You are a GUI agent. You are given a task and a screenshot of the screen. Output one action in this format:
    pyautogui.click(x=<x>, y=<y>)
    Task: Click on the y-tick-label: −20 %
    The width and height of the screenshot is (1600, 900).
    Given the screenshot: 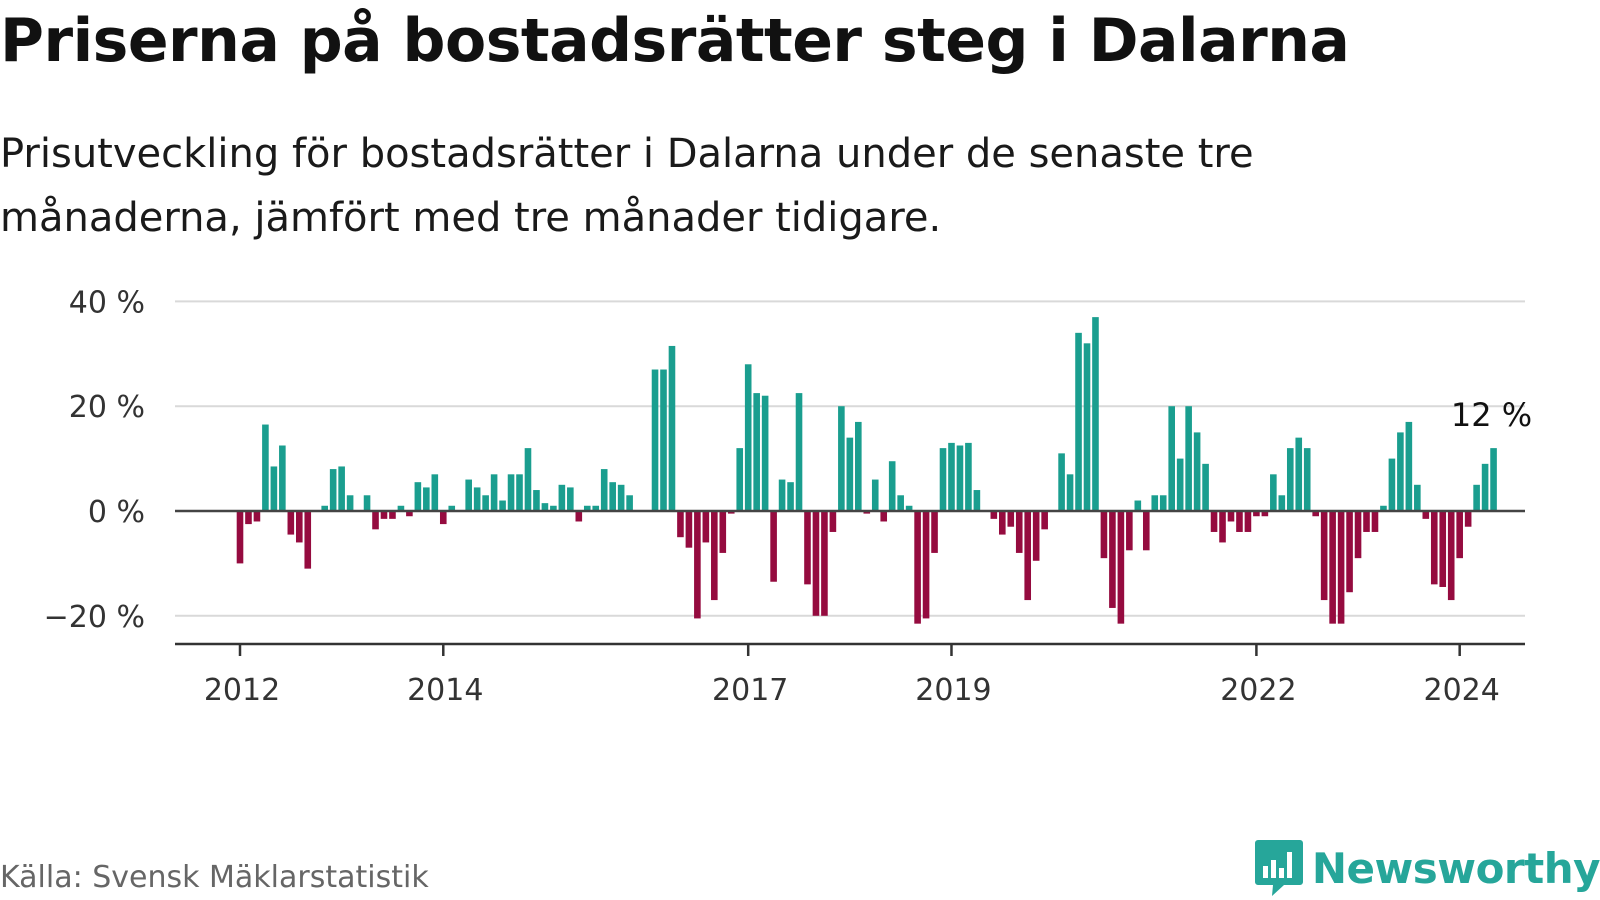 What is the action you would take?
    pyautogui.click(x=94, y=617)
    